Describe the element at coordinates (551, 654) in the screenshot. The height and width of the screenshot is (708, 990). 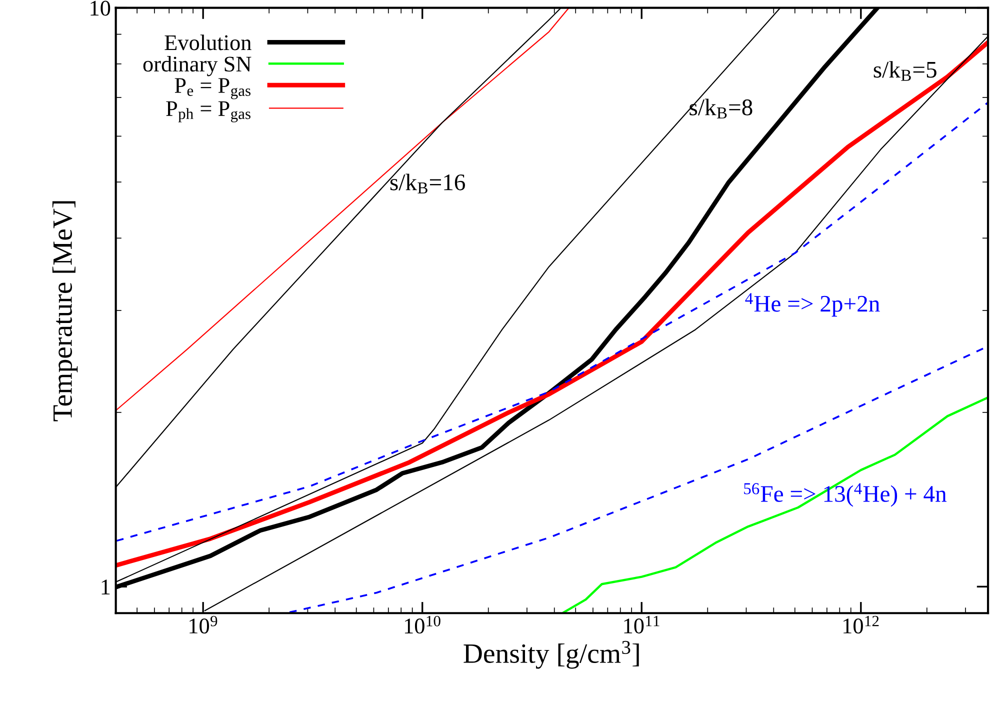
I see `x-axis-title: Density [g/cm$^{3}$]` at that location.